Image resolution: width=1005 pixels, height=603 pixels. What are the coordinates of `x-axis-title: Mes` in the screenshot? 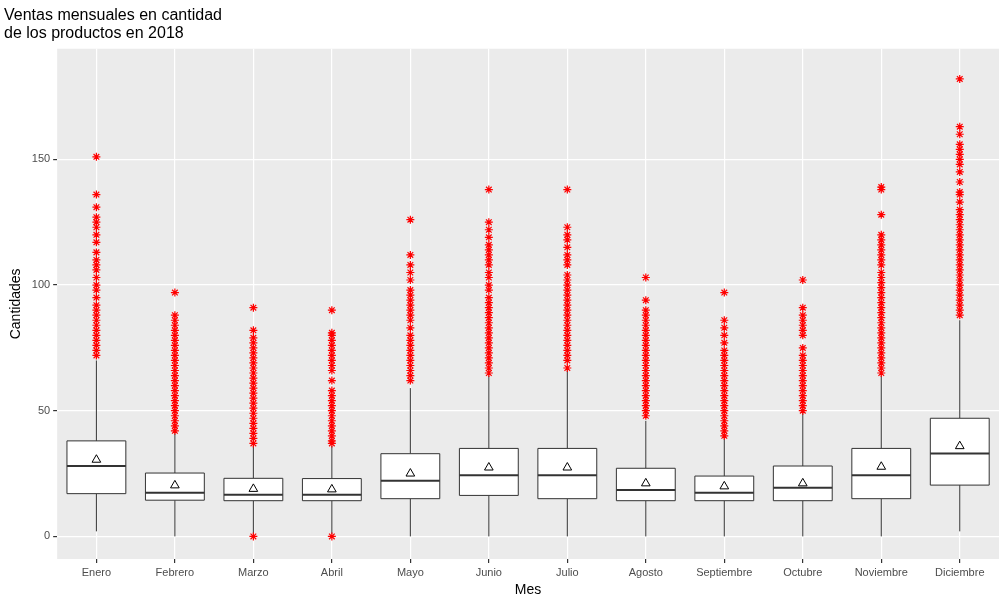 It's located at (528, 589).